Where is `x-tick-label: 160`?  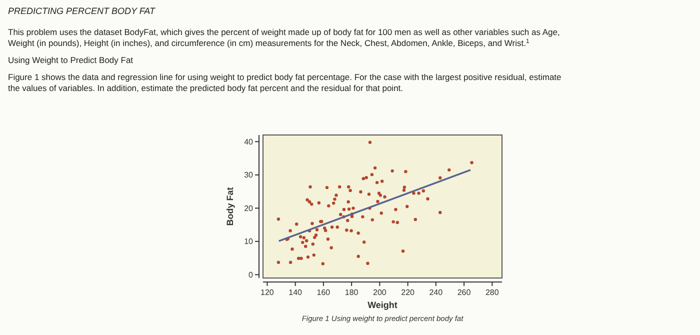
x-tick-label: 160 is located at coordinates (323, 292).